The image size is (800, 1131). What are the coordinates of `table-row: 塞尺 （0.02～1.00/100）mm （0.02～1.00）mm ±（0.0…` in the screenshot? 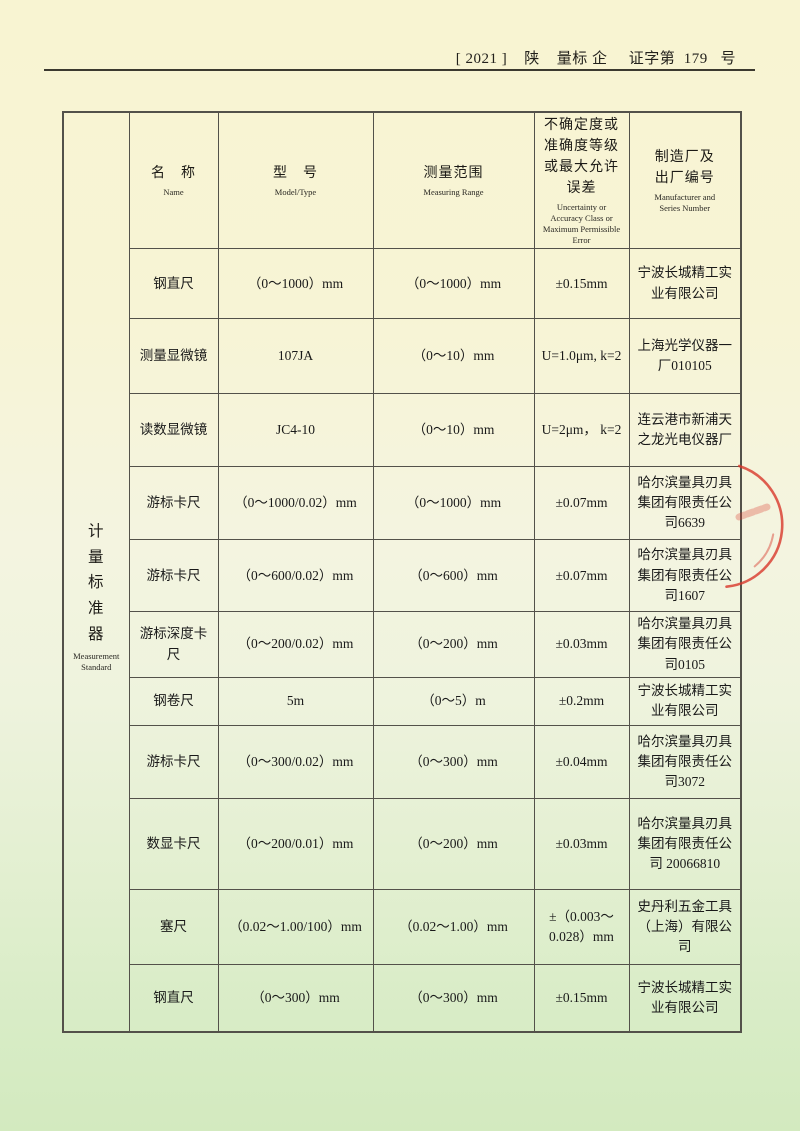 It's located at (402, 926).